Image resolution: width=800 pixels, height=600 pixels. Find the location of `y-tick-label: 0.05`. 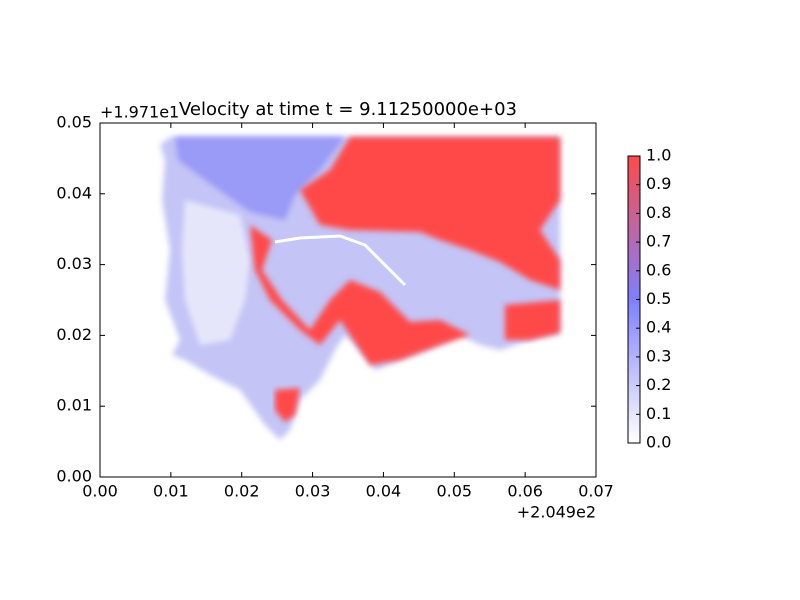

y-tick-label: 0.05 is located at coordinates (74, 122).